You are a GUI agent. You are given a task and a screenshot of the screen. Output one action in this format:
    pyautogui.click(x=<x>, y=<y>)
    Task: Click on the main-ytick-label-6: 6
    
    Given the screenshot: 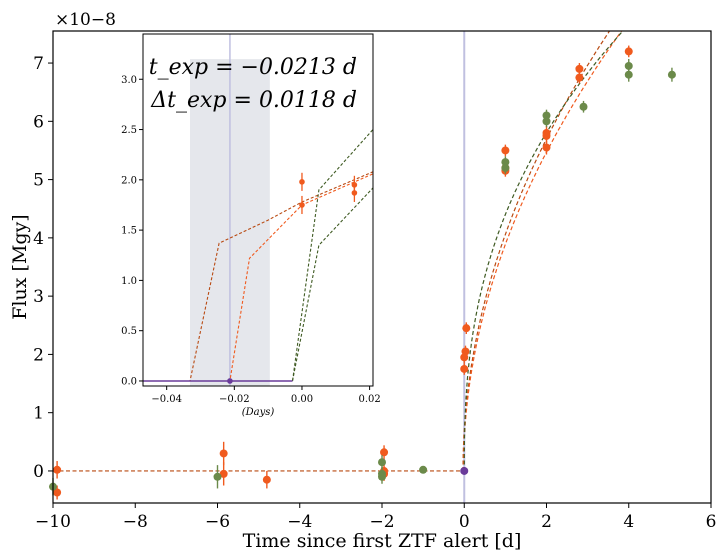 What is the action you would take?
    pyautogui.click(x=38, y=122)
    